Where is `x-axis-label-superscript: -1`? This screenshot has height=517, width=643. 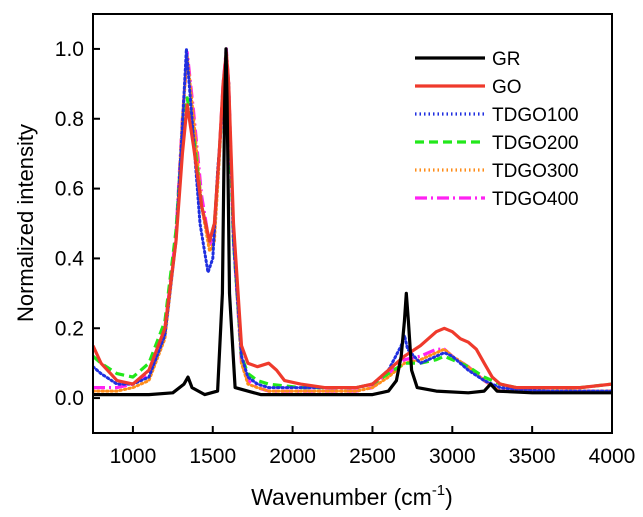 x-axis-label-superscript: -1 is located at coordinates (438, 490).